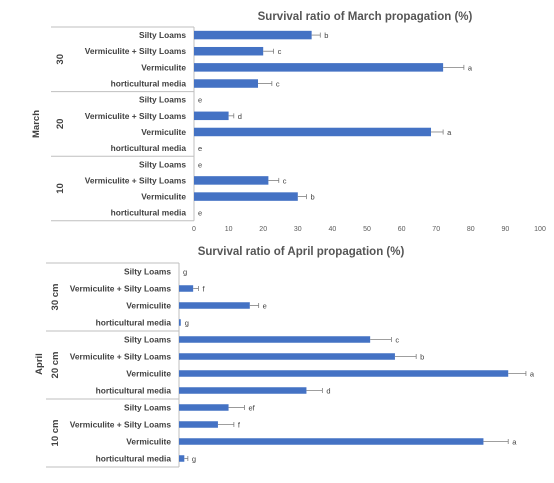 The width and height of the screenshot is (554, 483). Describe the element at coordinates (298, 229) in the screenshot. I see `x-tick-label: 30` at that location.